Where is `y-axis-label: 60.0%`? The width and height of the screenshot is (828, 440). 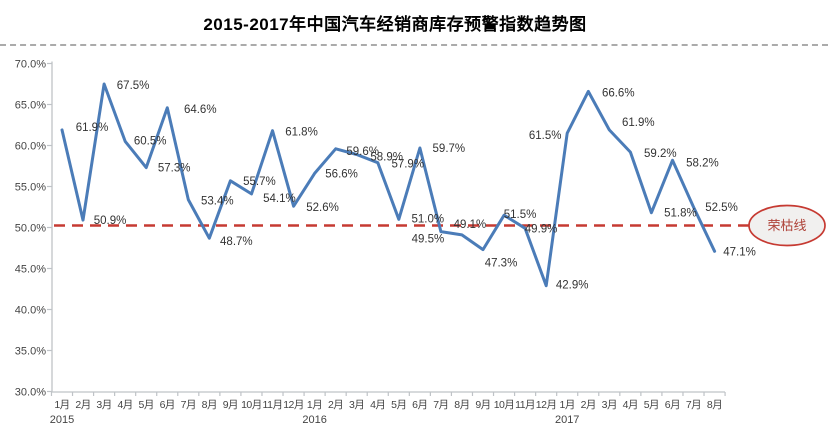 y-axis-label: 60.0% is located at coordinates (30, 147).